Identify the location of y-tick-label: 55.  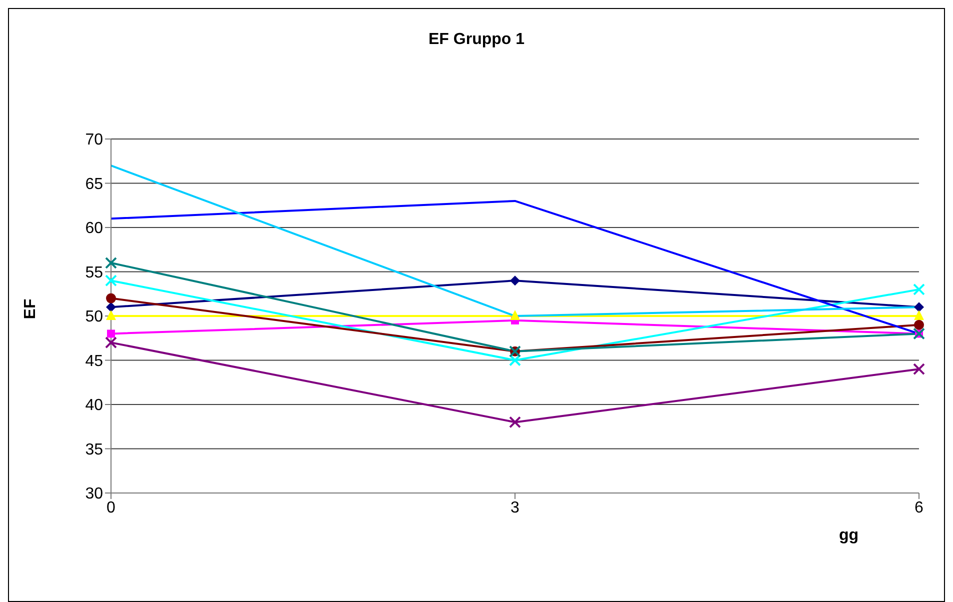
(94, 273).